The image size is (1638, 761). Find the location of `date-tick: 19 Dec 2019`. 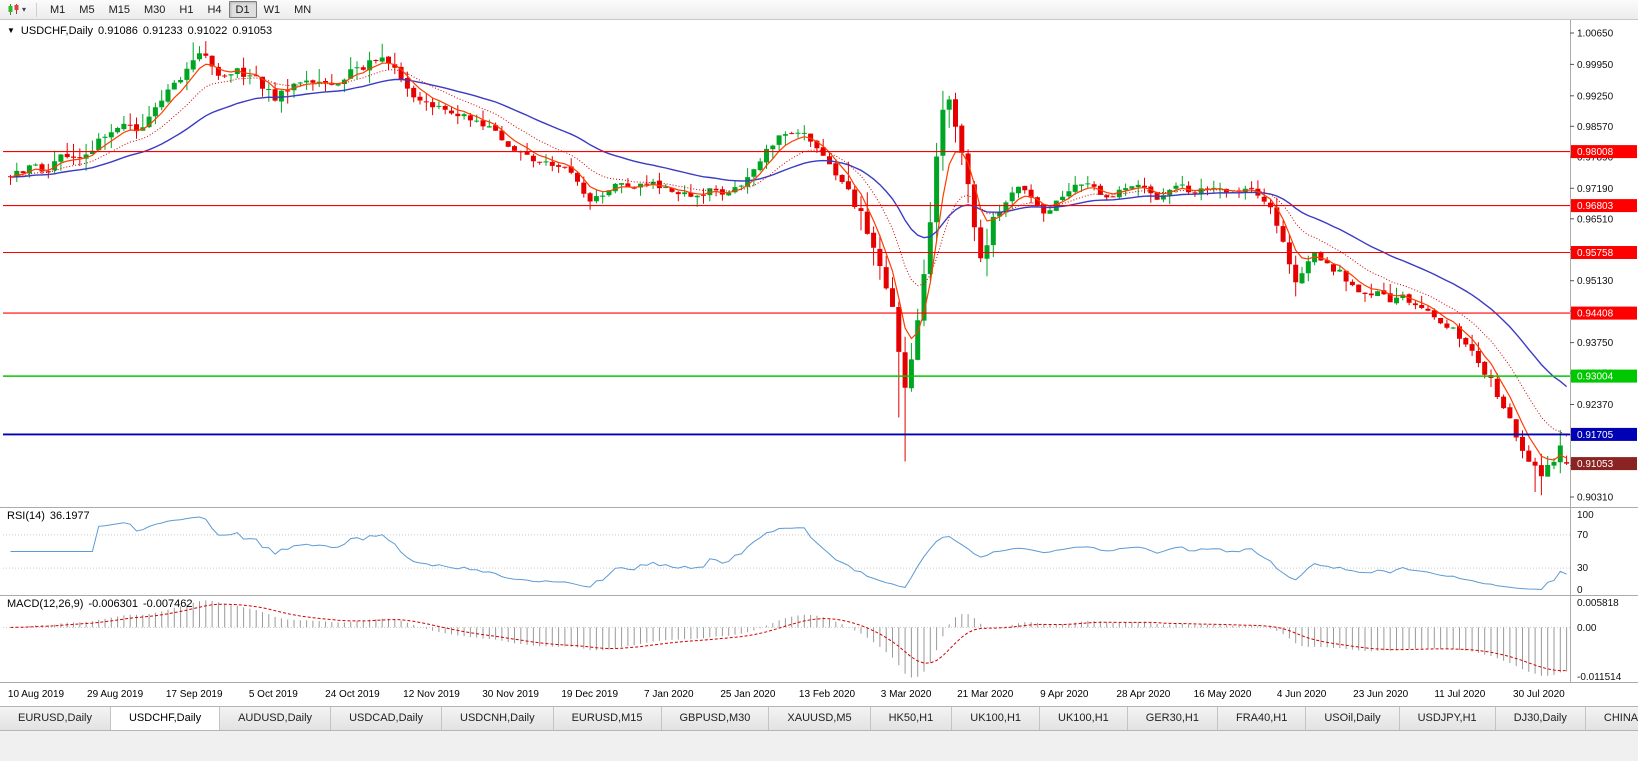

date-tick: 19 Dec 2019 is located at coordinates (590, 694).